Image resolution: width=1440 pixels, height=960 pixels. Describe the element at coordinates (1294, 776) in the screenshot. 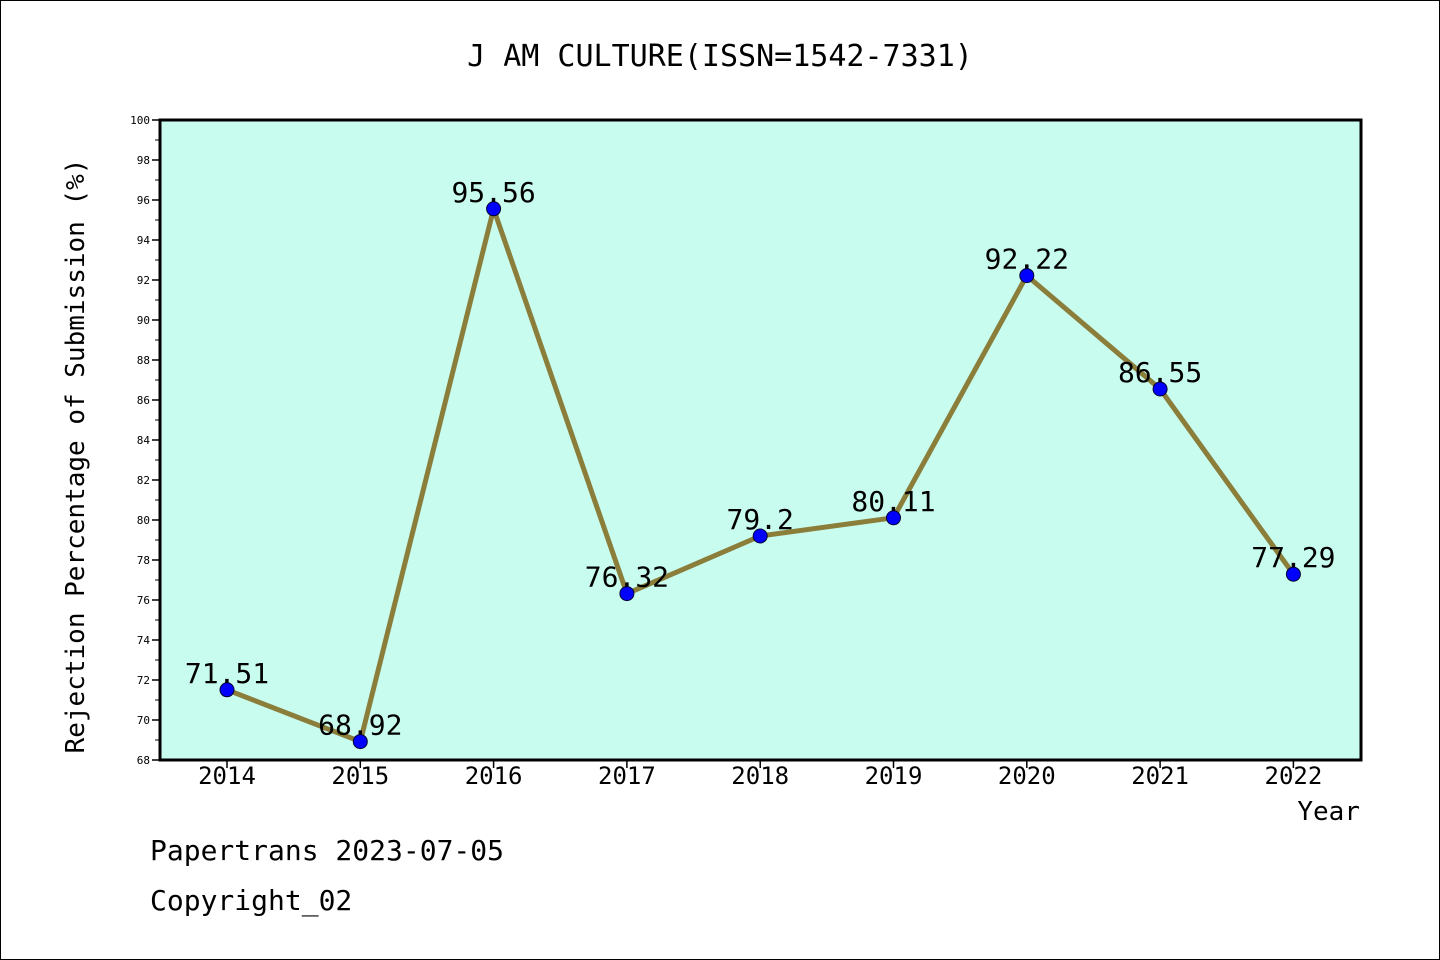

I see `x-tick-label: 2022` at that location.